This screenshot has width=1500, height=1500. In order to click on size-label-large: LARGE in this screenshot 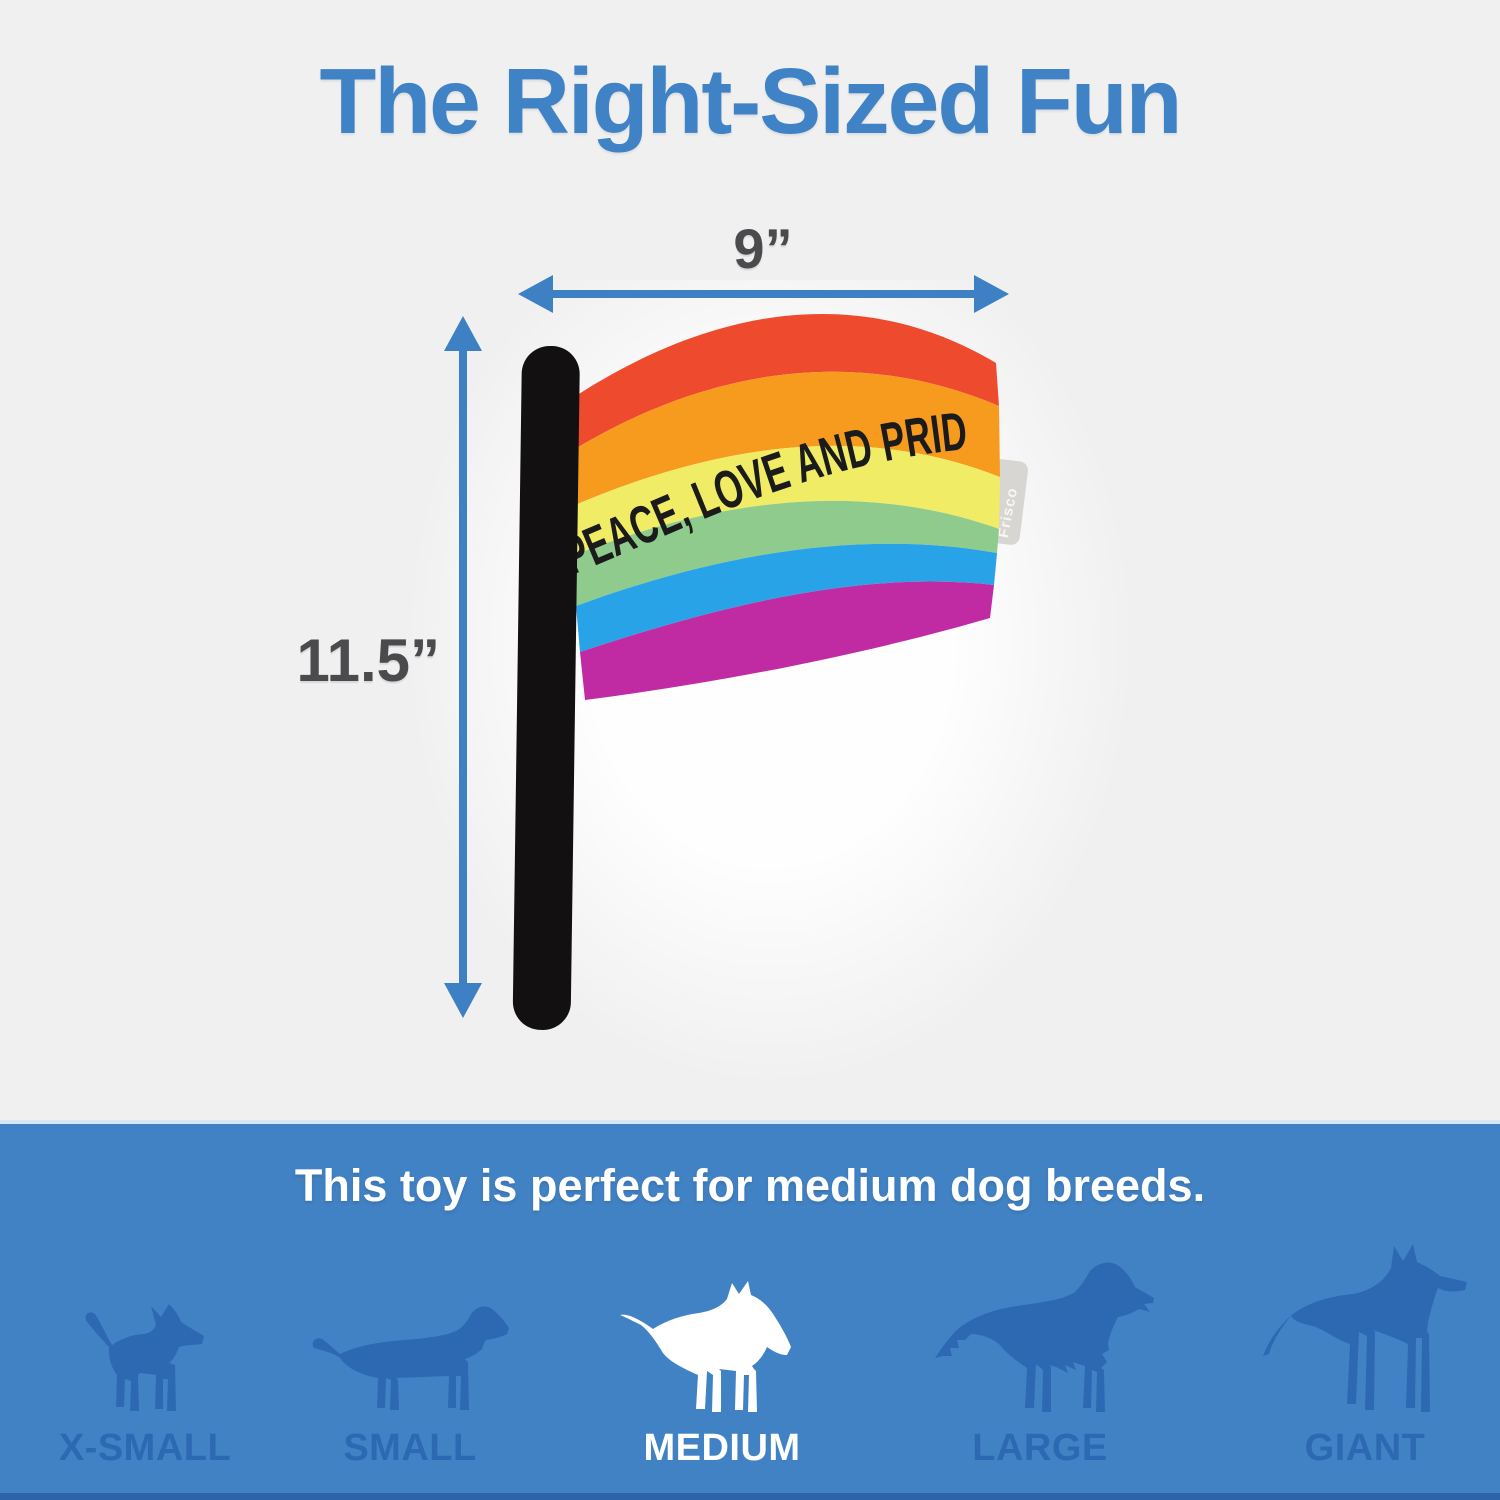, I will do `click(1040, 1448)`.